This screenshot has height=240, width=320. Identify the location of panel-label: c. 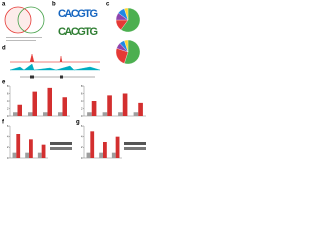
(108, 5).